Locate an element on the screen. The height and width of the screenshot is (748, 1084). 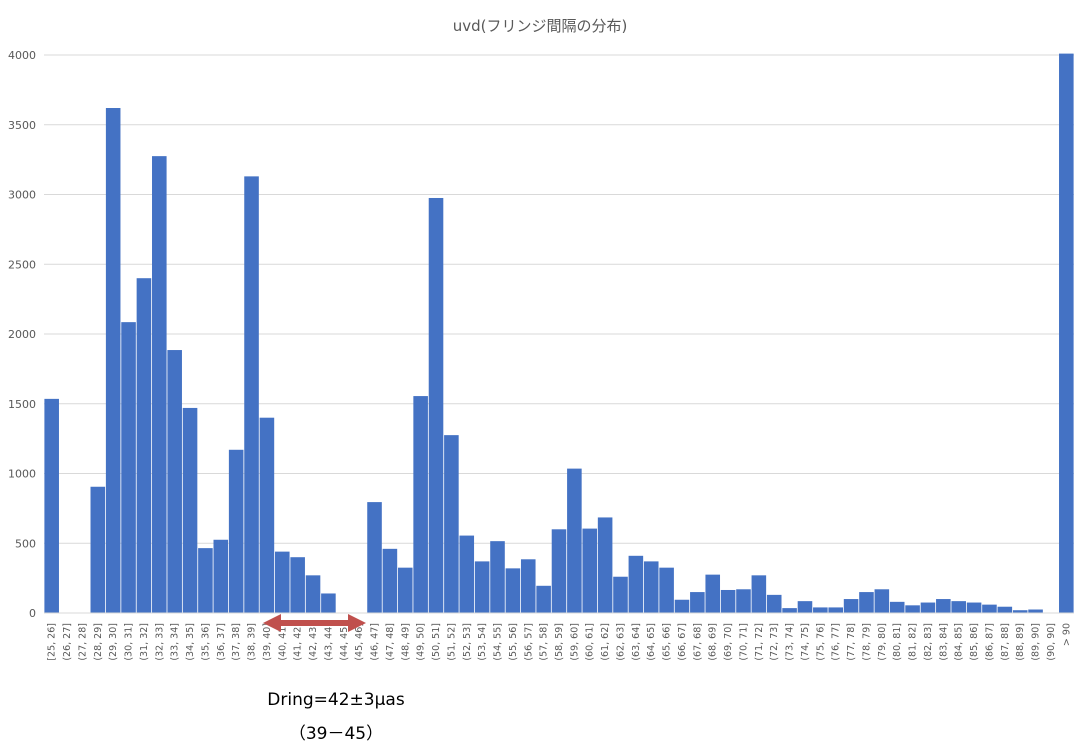
x-tick-label: [25, 26] is located at coordinates (52, 642).